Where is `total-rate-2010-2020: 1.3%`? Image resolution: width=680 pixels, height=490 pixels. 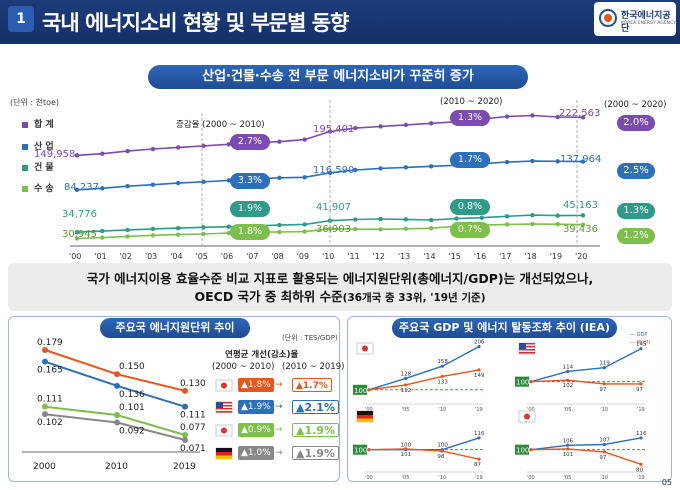 total-rate-2010-2020: 1.3% is located at coordinates (470, 118).